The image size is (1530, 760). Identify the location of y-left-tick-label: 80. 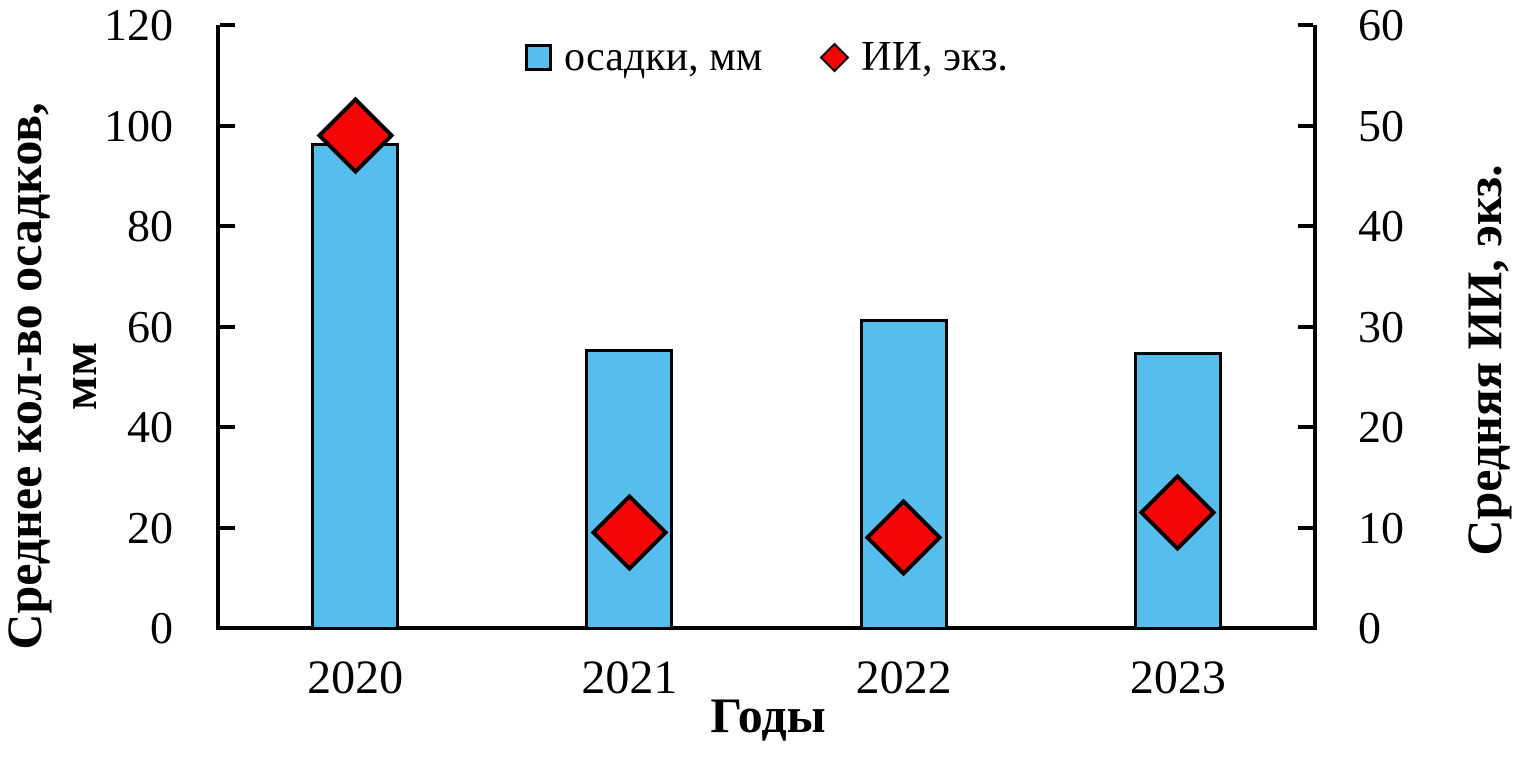
(150, 225).